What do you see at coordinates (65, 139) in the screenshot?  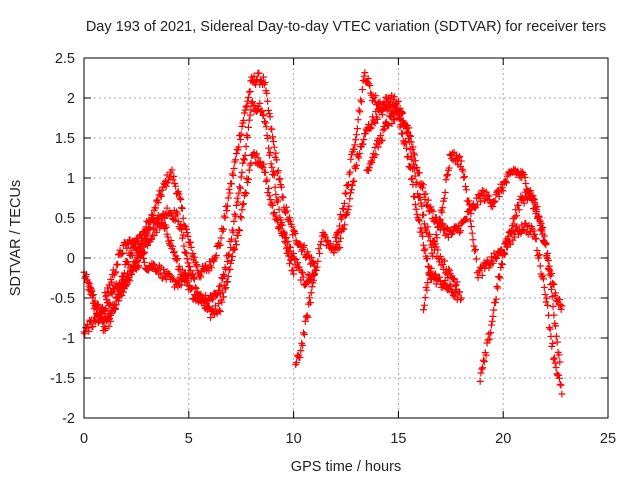 I see `y-tick-label: 1.5` at bounding box center [65, 139].